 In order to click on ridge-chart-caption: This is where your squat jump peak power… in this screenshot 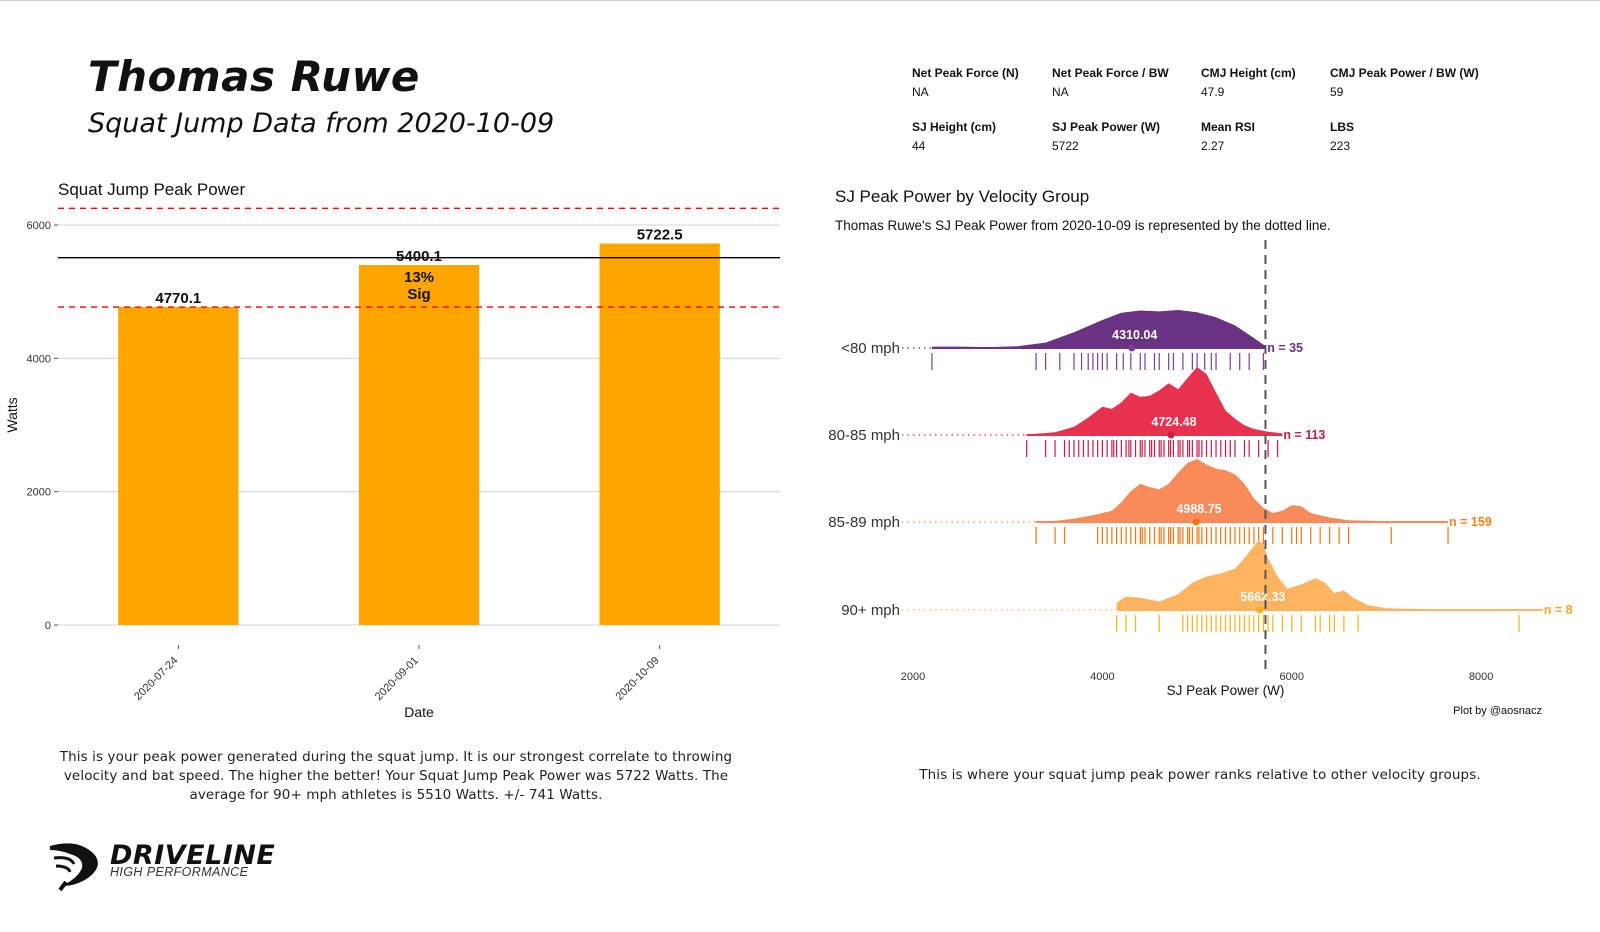, I will do `click(1200, 775)`.